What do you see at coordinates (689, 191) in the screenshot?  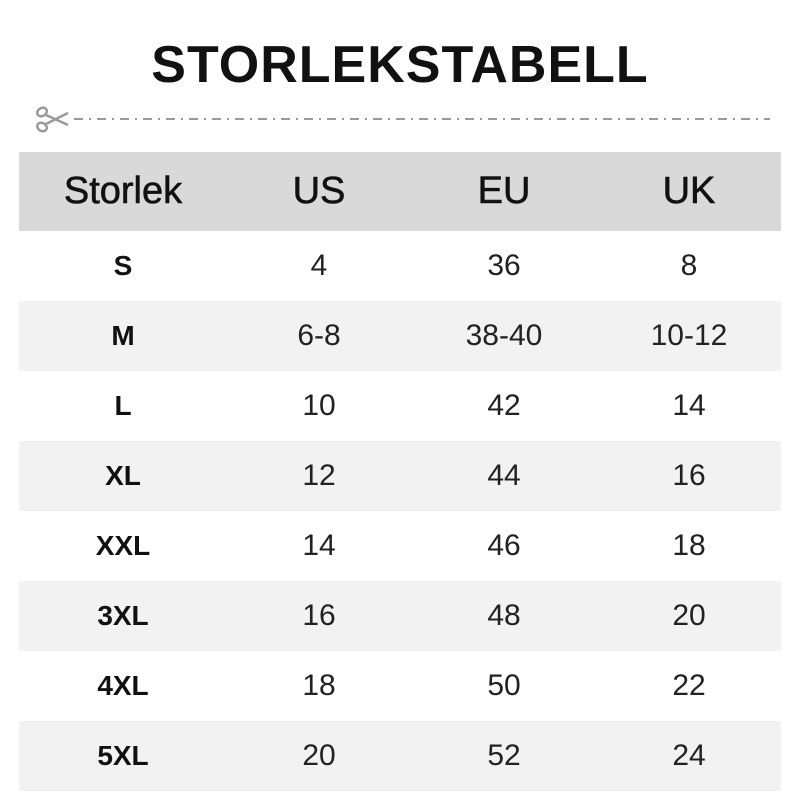 I see `header-uk: UK` at bounding box center [689, 191].